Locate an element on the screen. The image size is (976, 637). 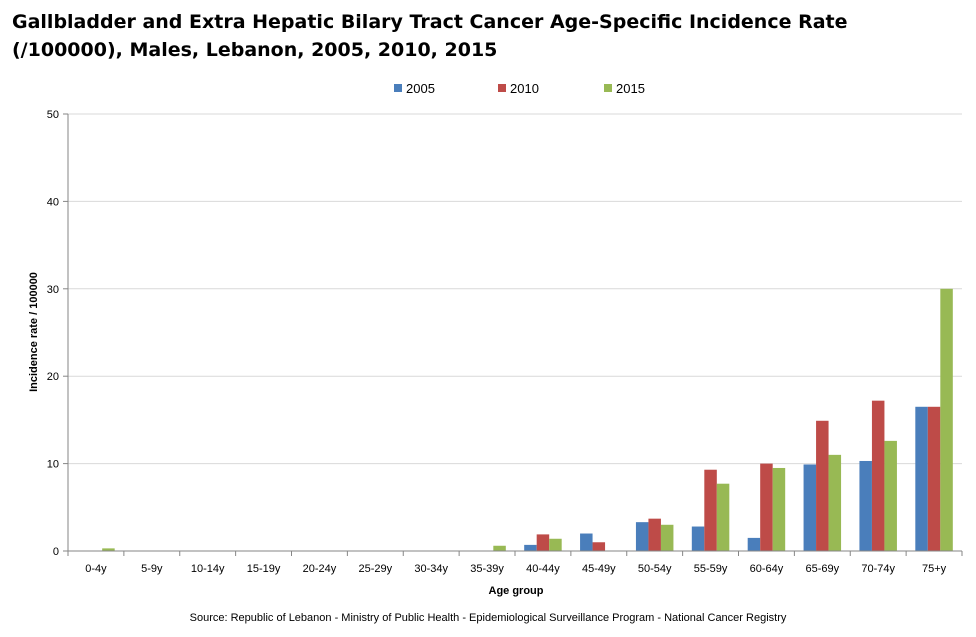
bar-2010-65-69y is located at coordinates (822, 485).